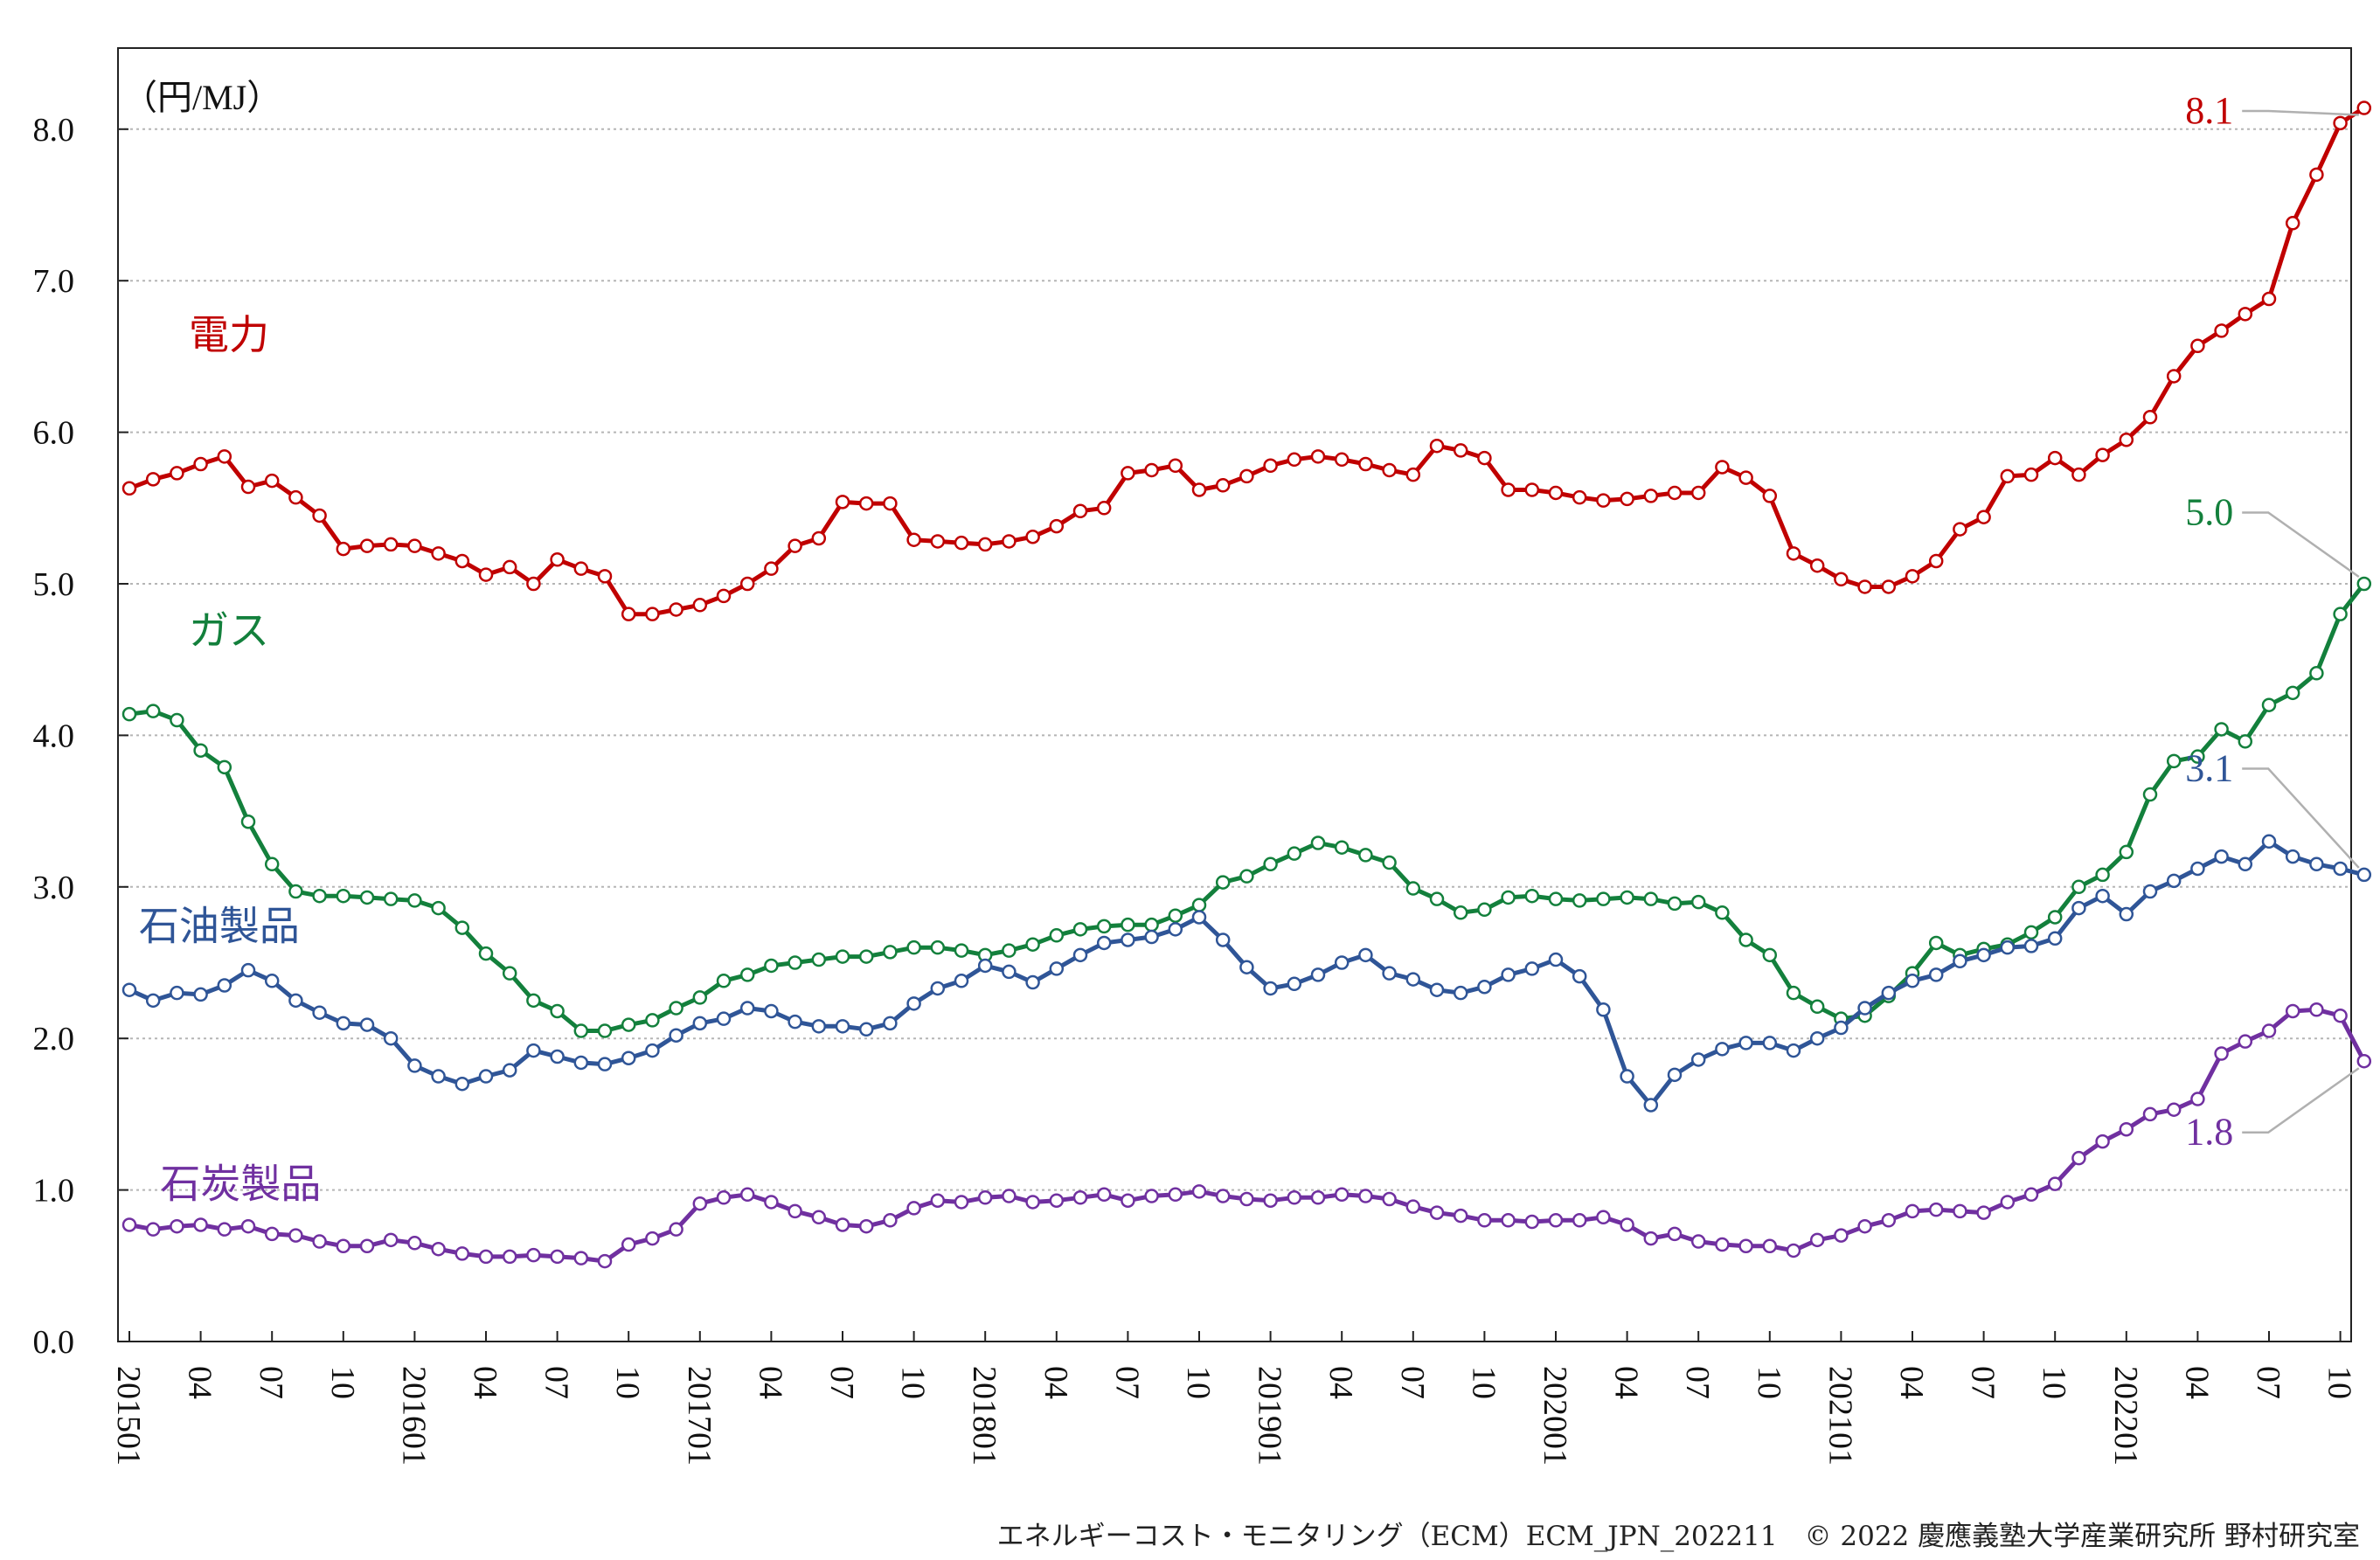 This screenshot has height=1560, width=2380. I want to click on x-tick-label: 201501, so click(128, 1416).